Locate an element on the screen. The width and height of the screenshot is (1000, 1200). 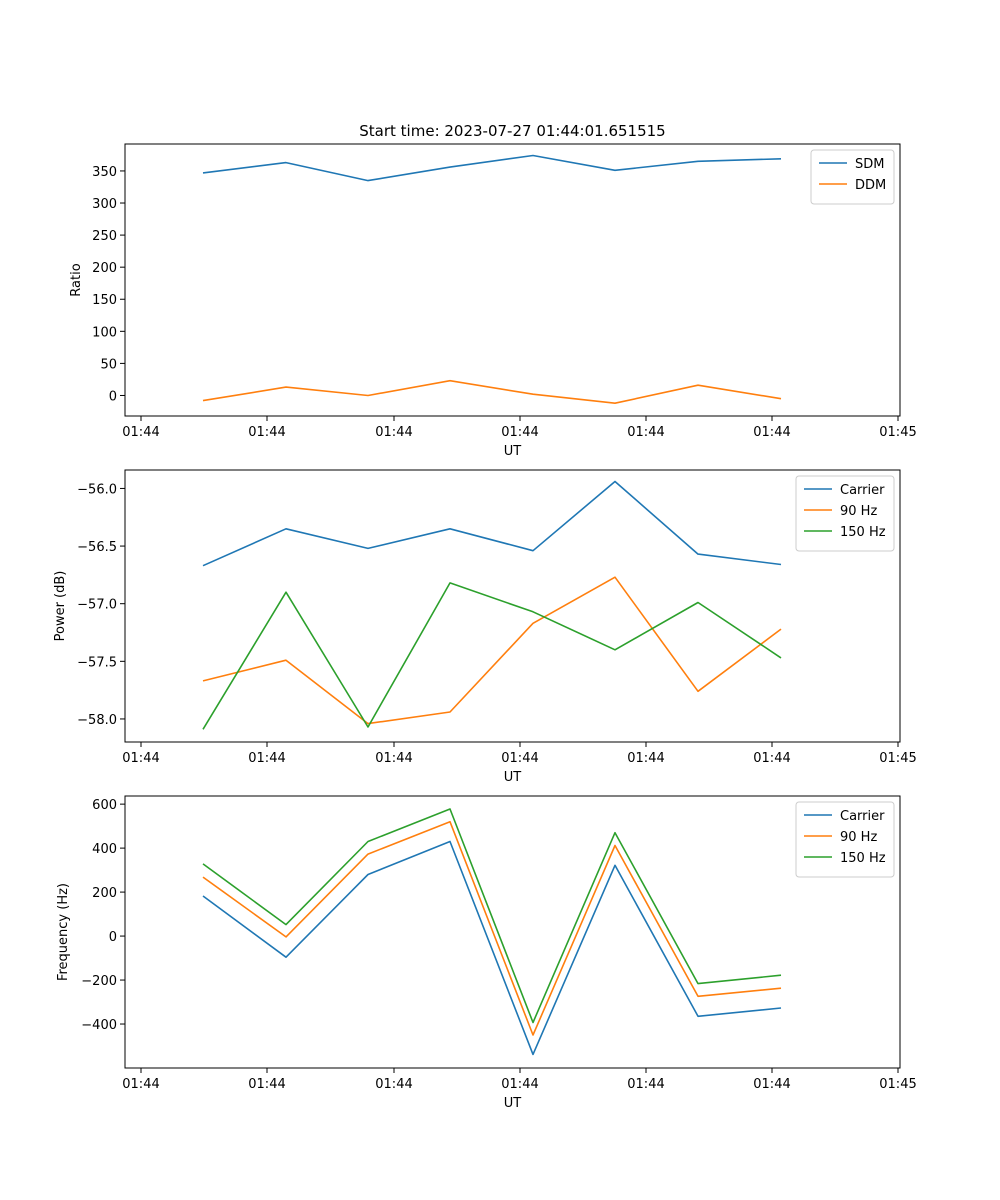
y-tick-label: 50 is located at coordinates (108, 364).